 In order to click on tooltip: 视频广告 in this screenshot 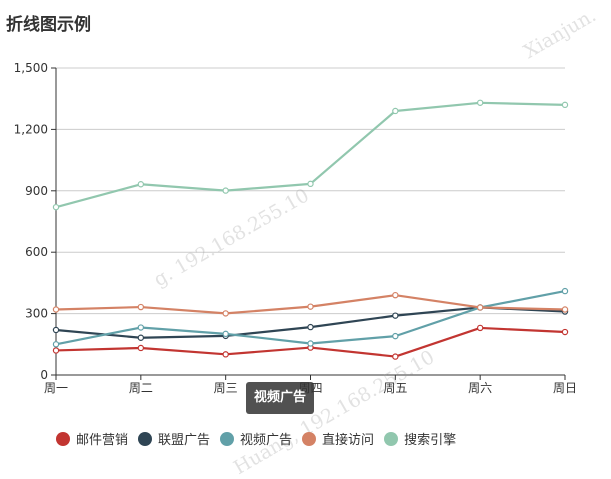, I will do `click(280, 398)`.